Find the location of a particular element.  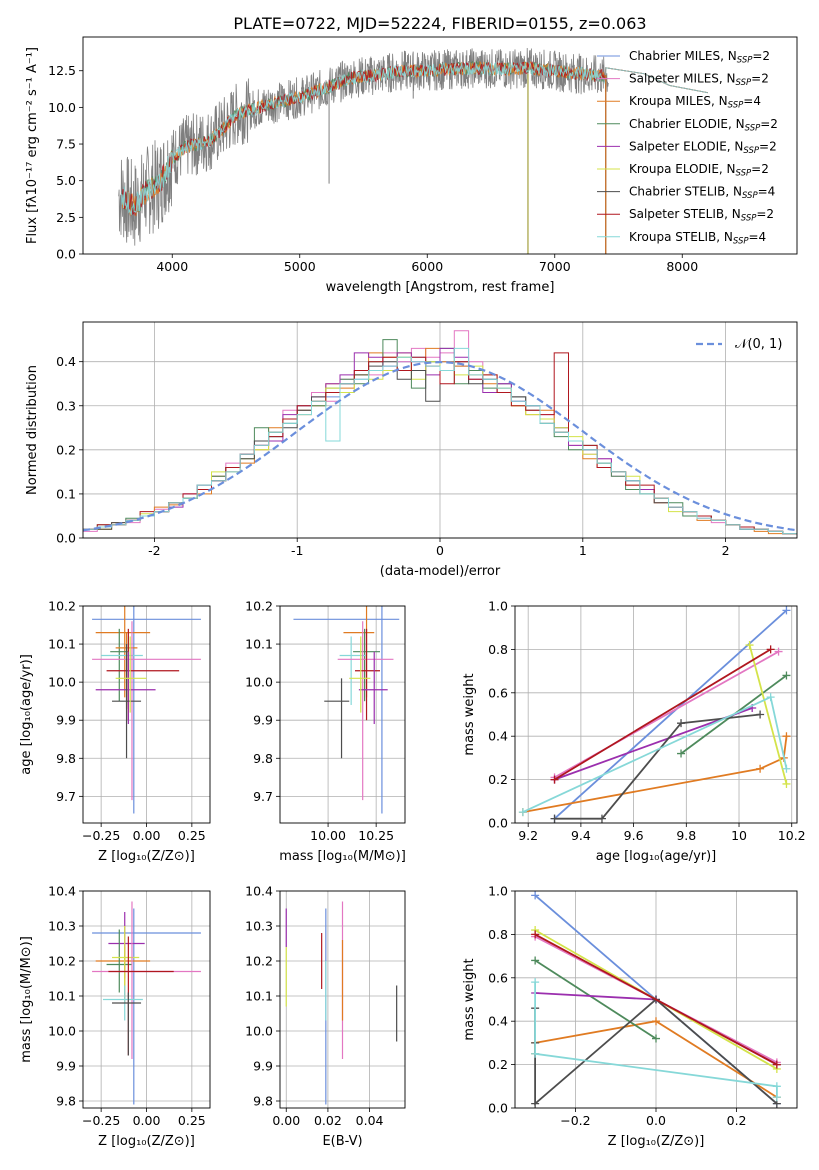

legend-label-text: Chabrier STELIB, N is located at coordinates (685, 192).